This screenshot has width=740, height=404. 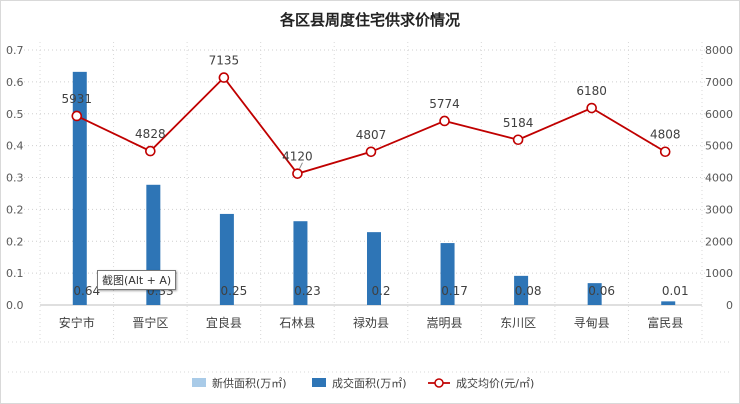 What do you see at coordinates (719, 146) in the screenshot?
I see `right-tick-label: 5000` at bounding box center [719, 146].